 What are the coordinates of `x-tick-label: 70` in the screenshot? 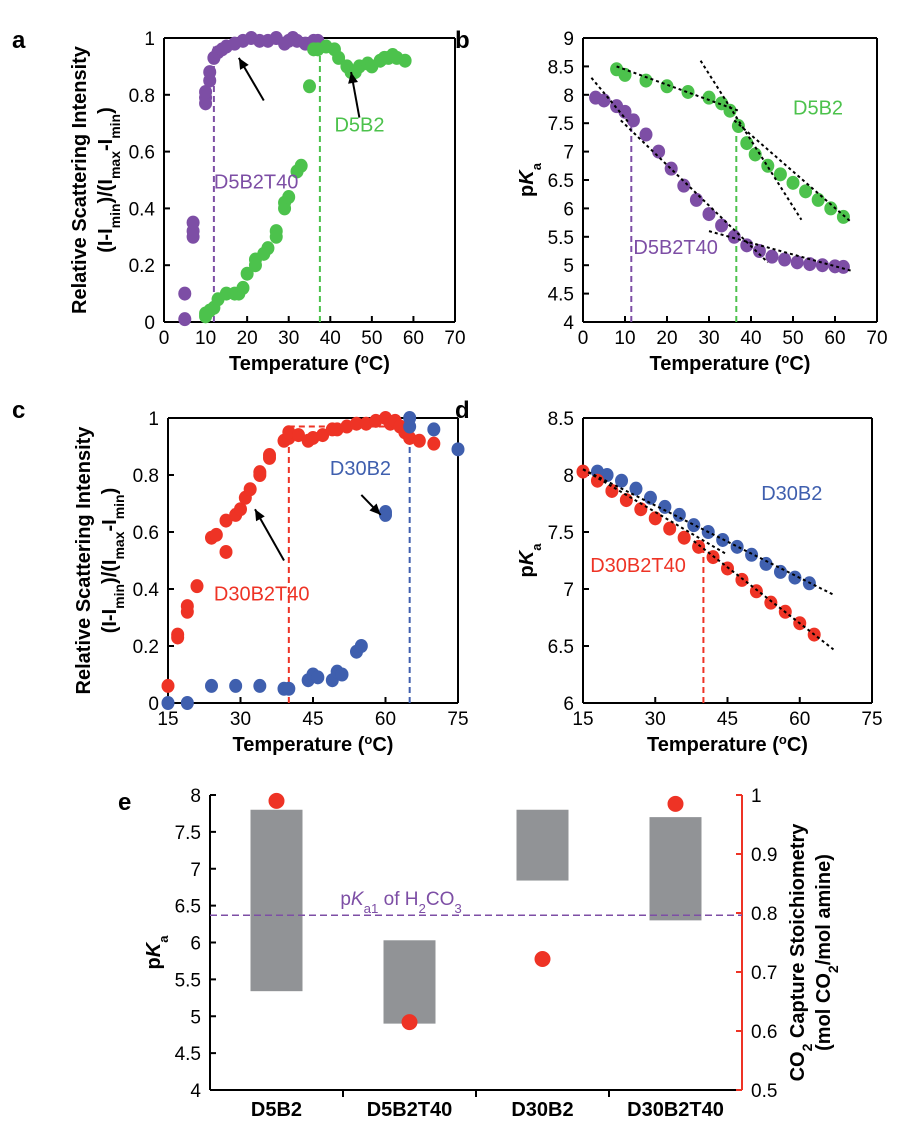 It's located at (454, 338).